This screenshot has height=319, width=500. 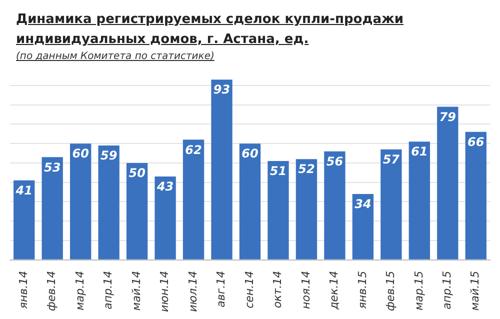 What do you see at coordinates (476, 142) in the screenshot?
I see `data-label: 66` at bounding box center [476, 142].